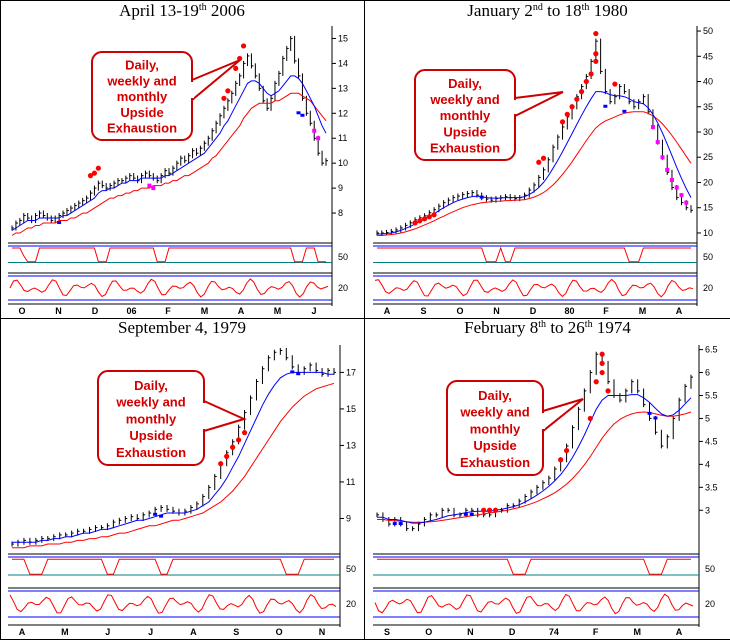 This screenshot has width=730, height=640. I want to click on x-tick-label: D, so click(512, 632).